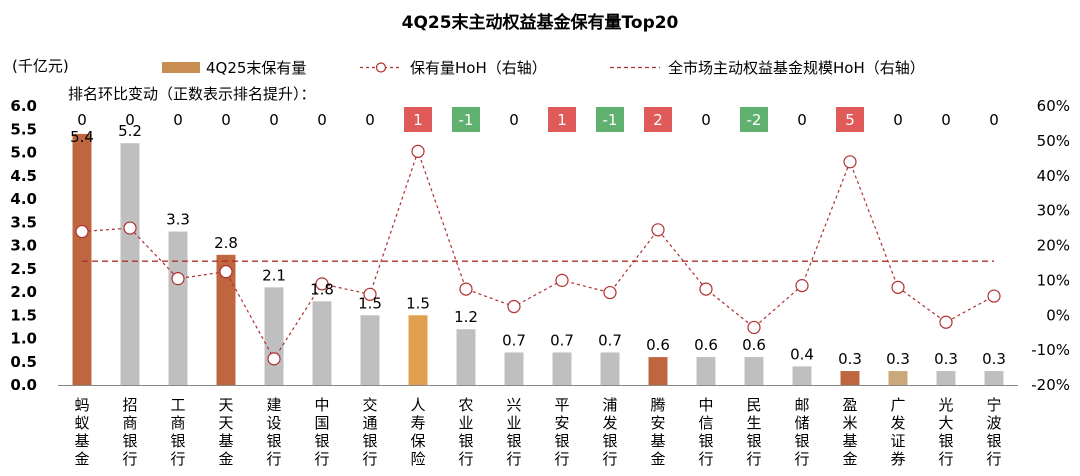 The height and width of the screenshot is (476, 1080). I want to click on right-axis-tick: 60%, so click(1053, 106).